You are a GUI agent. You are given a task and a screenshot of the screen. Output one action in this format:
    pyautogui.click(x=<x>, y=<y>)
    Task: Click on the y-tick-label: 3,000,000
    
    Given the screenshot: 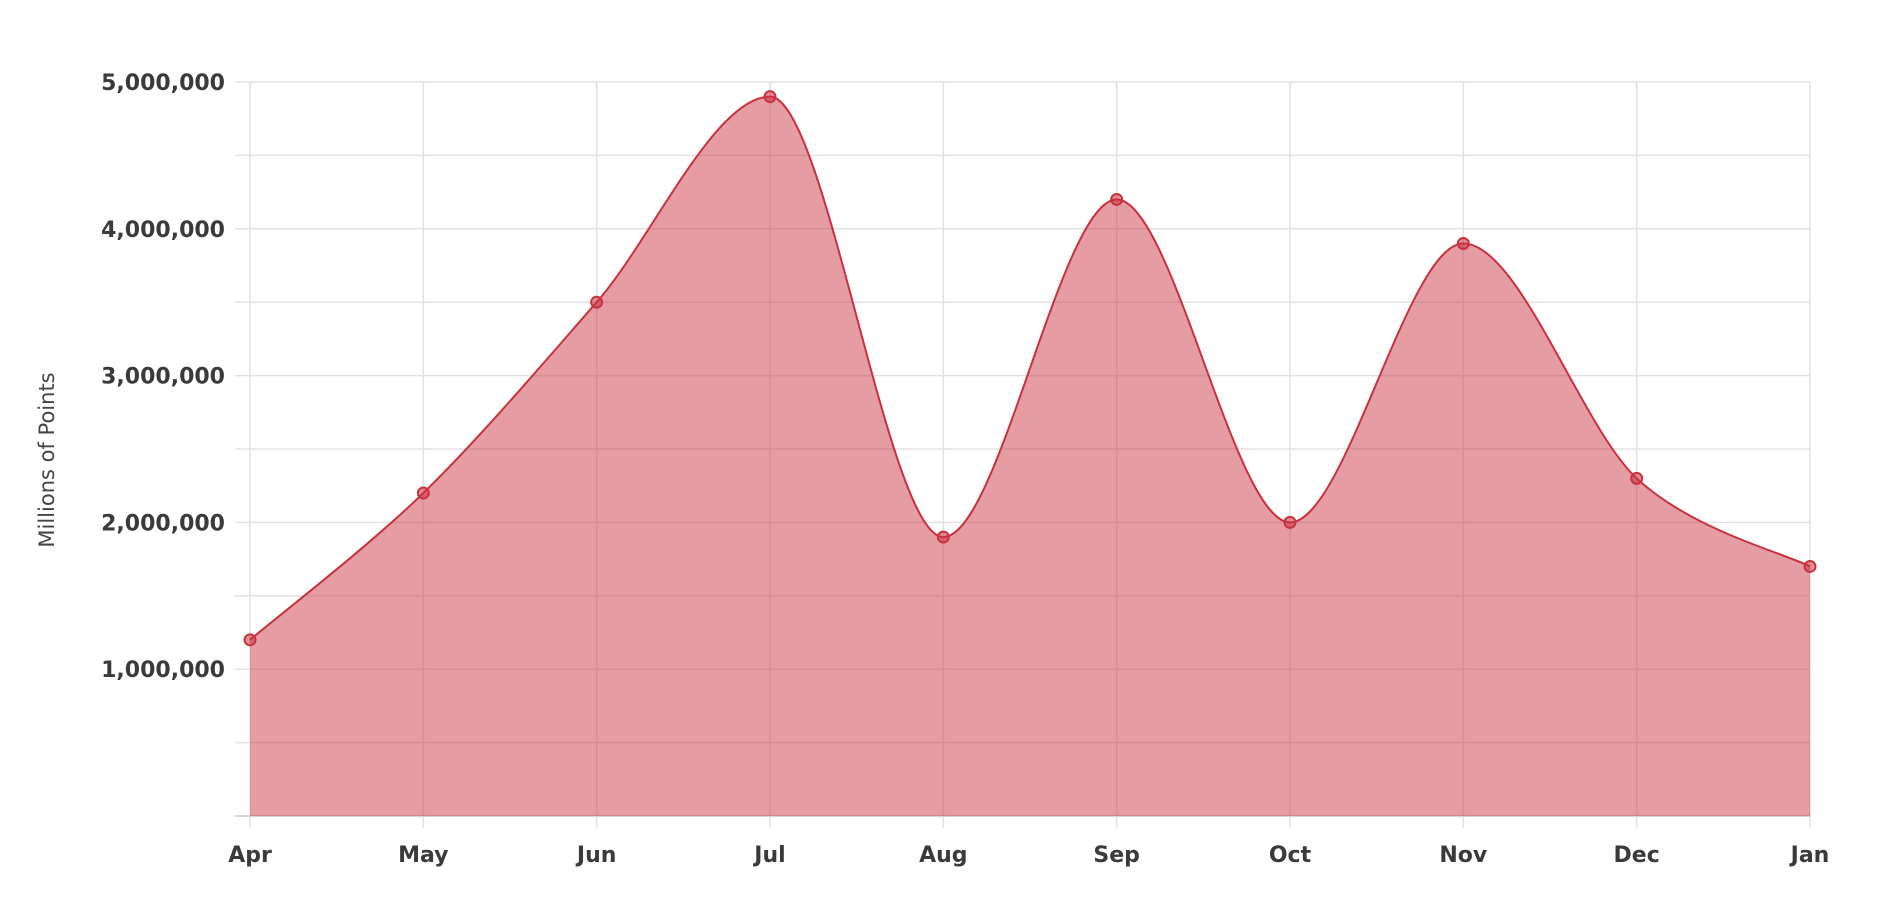 What is the action you would take?
    pyautogui.click(x=163, y=377)
    